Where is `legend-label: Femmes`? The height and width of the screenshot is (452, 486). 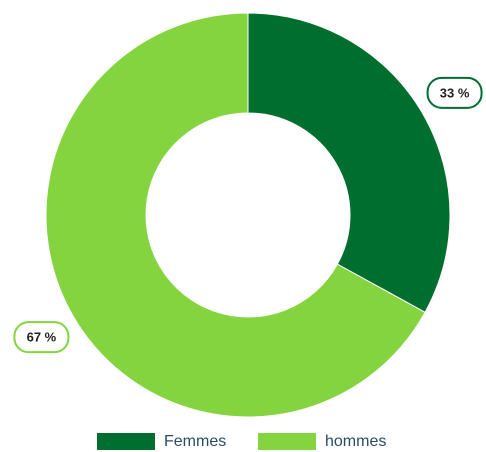
legend-label: Femmes is located at coordinates (195, 441).